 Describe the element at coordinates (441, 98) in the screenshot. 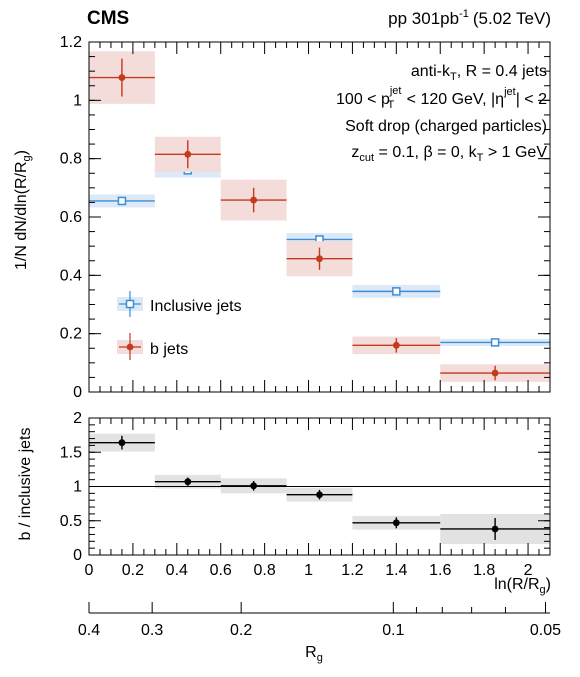

I see `annotation-kinematics: 100 < pjet T < 120 GeV, |ηjet| < 2` at that location.